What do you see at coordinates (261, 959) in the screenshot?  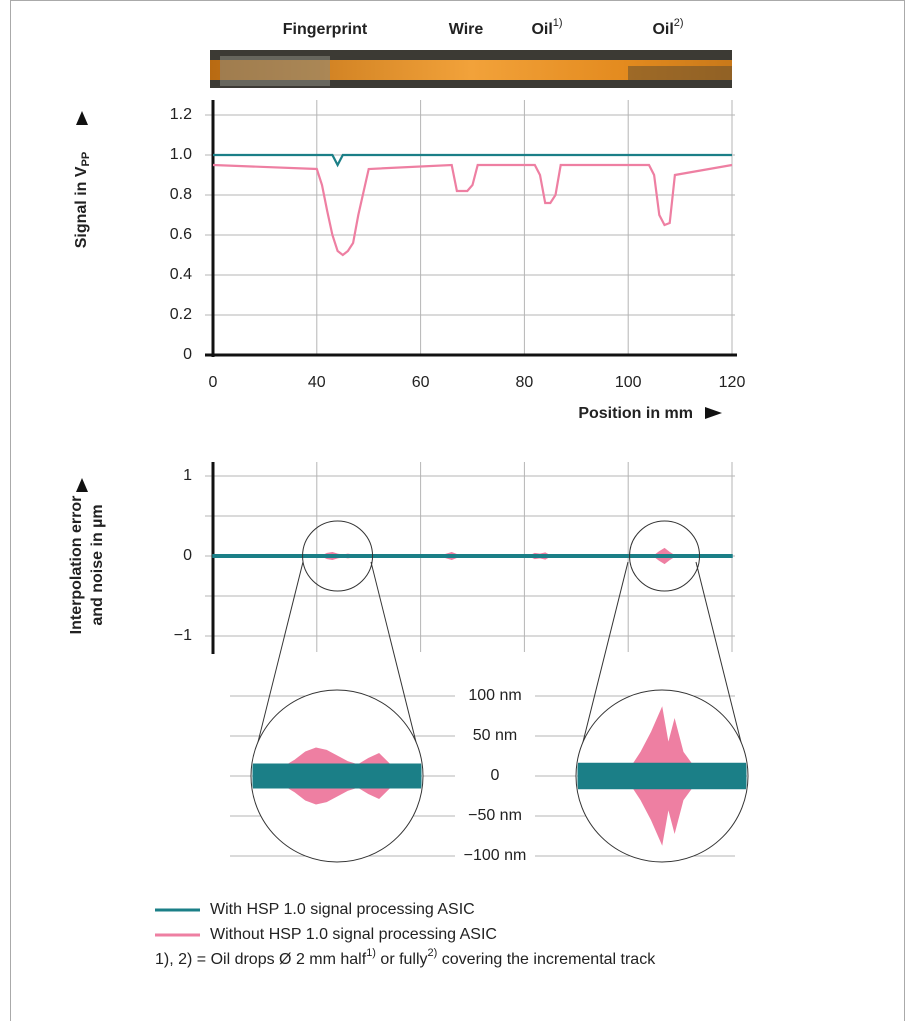 I see `footnote-text: 1), 2) = Oil drops Ø 2 mm half` at bounding box center [261, 959].